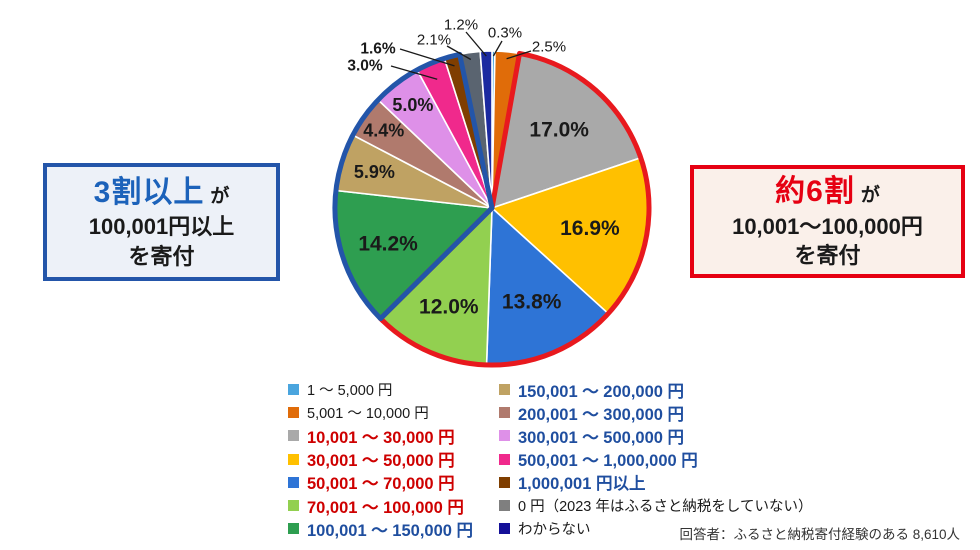  I want to click on legend-item: 200,001 ～ 300,000 円, so click(655, 412).